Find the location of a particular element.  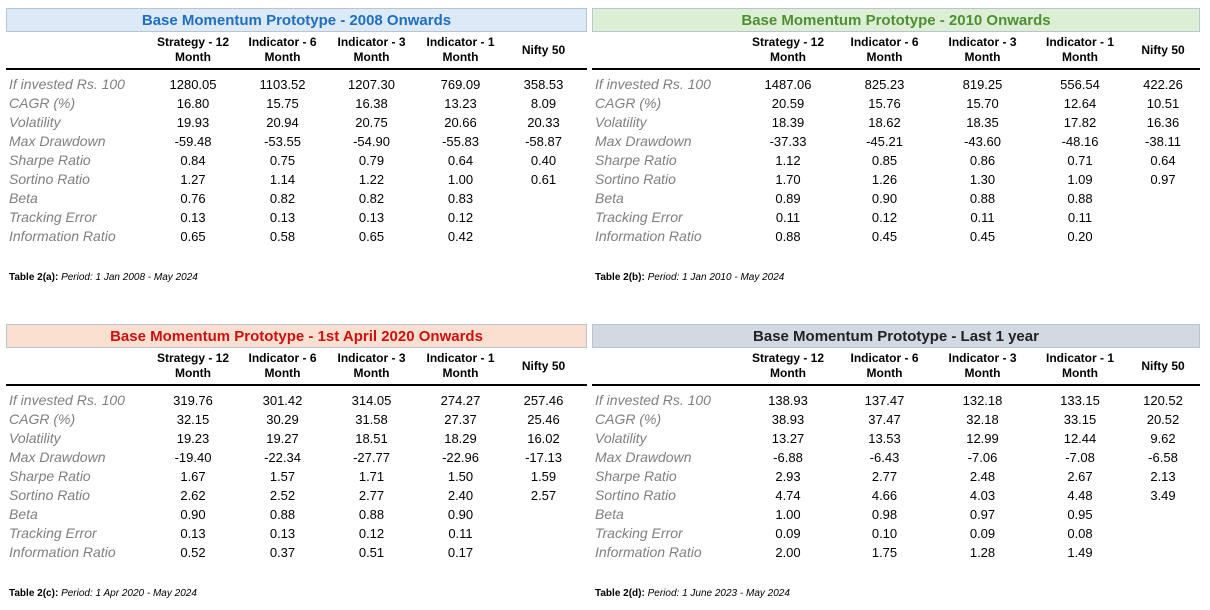

value-cell: 0.86 is located at coordinates (982, 160).